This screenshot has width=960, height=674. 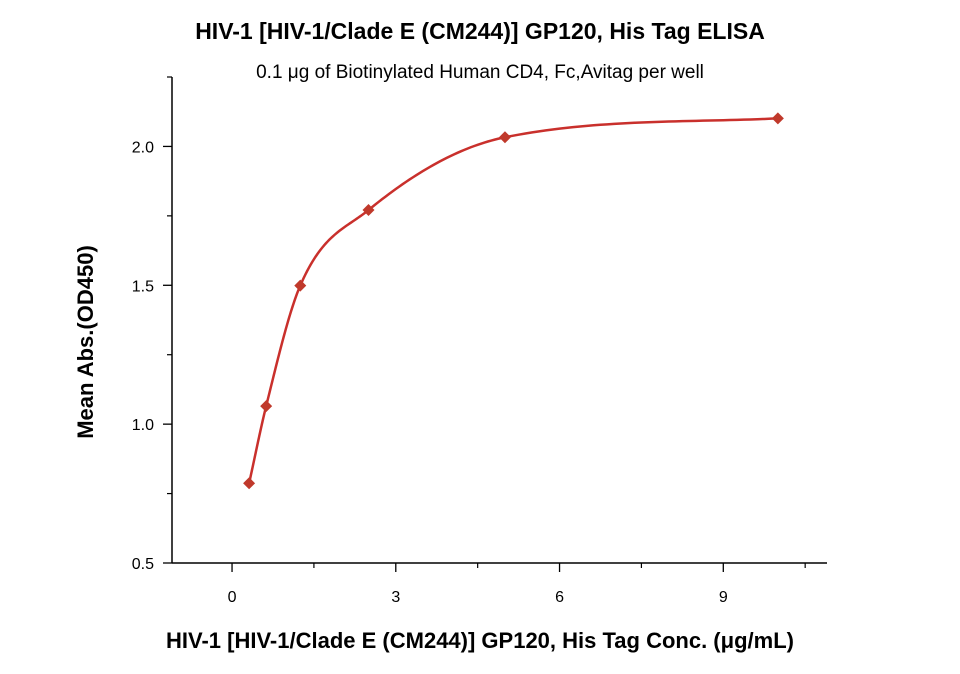 What do you see at coordinates (143, 425) in the screenshot?
I see `y-tick-label: 1.0` at bounding box center [143, 425].